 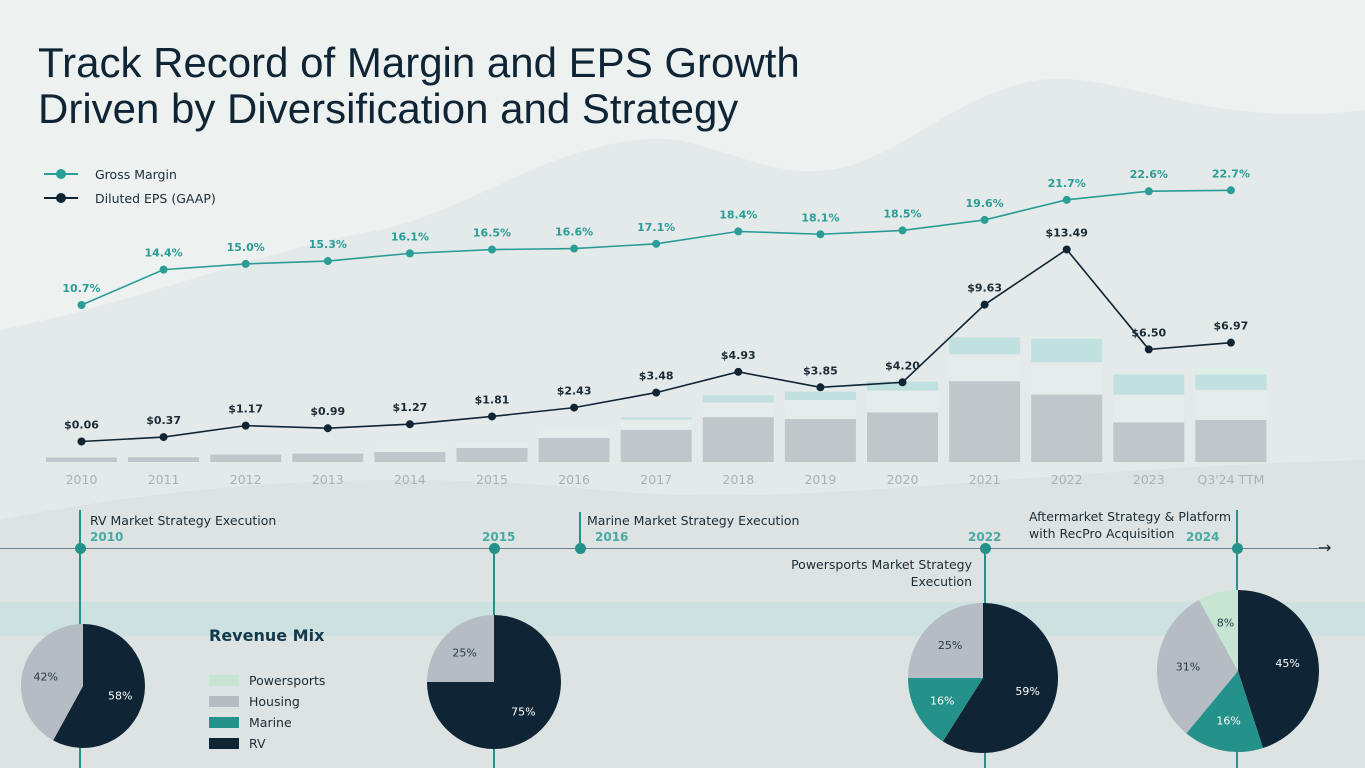 What do you see at coordinates (81, 288) in the screenshot?
I see `gross-margin-label: 10.7%` at bounding box center [81, 288].